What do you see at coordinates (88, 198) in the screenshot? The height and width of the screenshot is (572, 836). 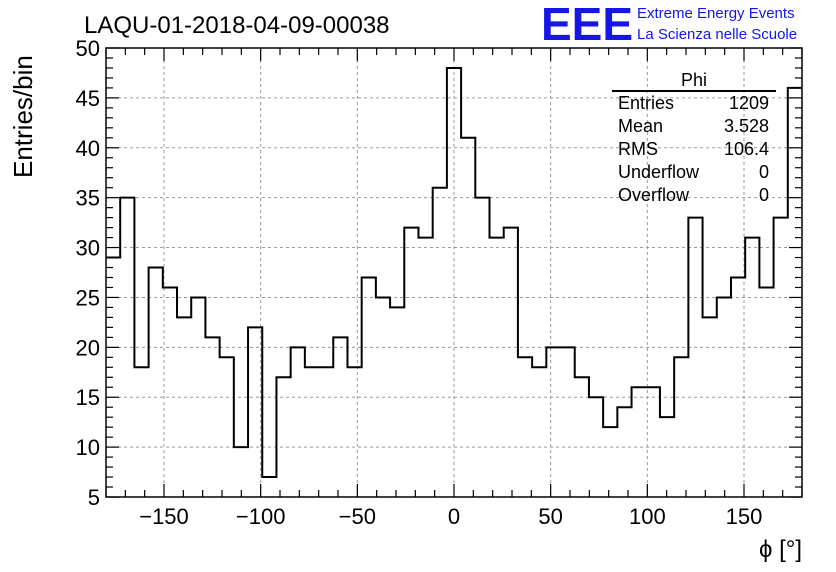 I see `y-tick-label: 35` at bounding box center [88, 198].